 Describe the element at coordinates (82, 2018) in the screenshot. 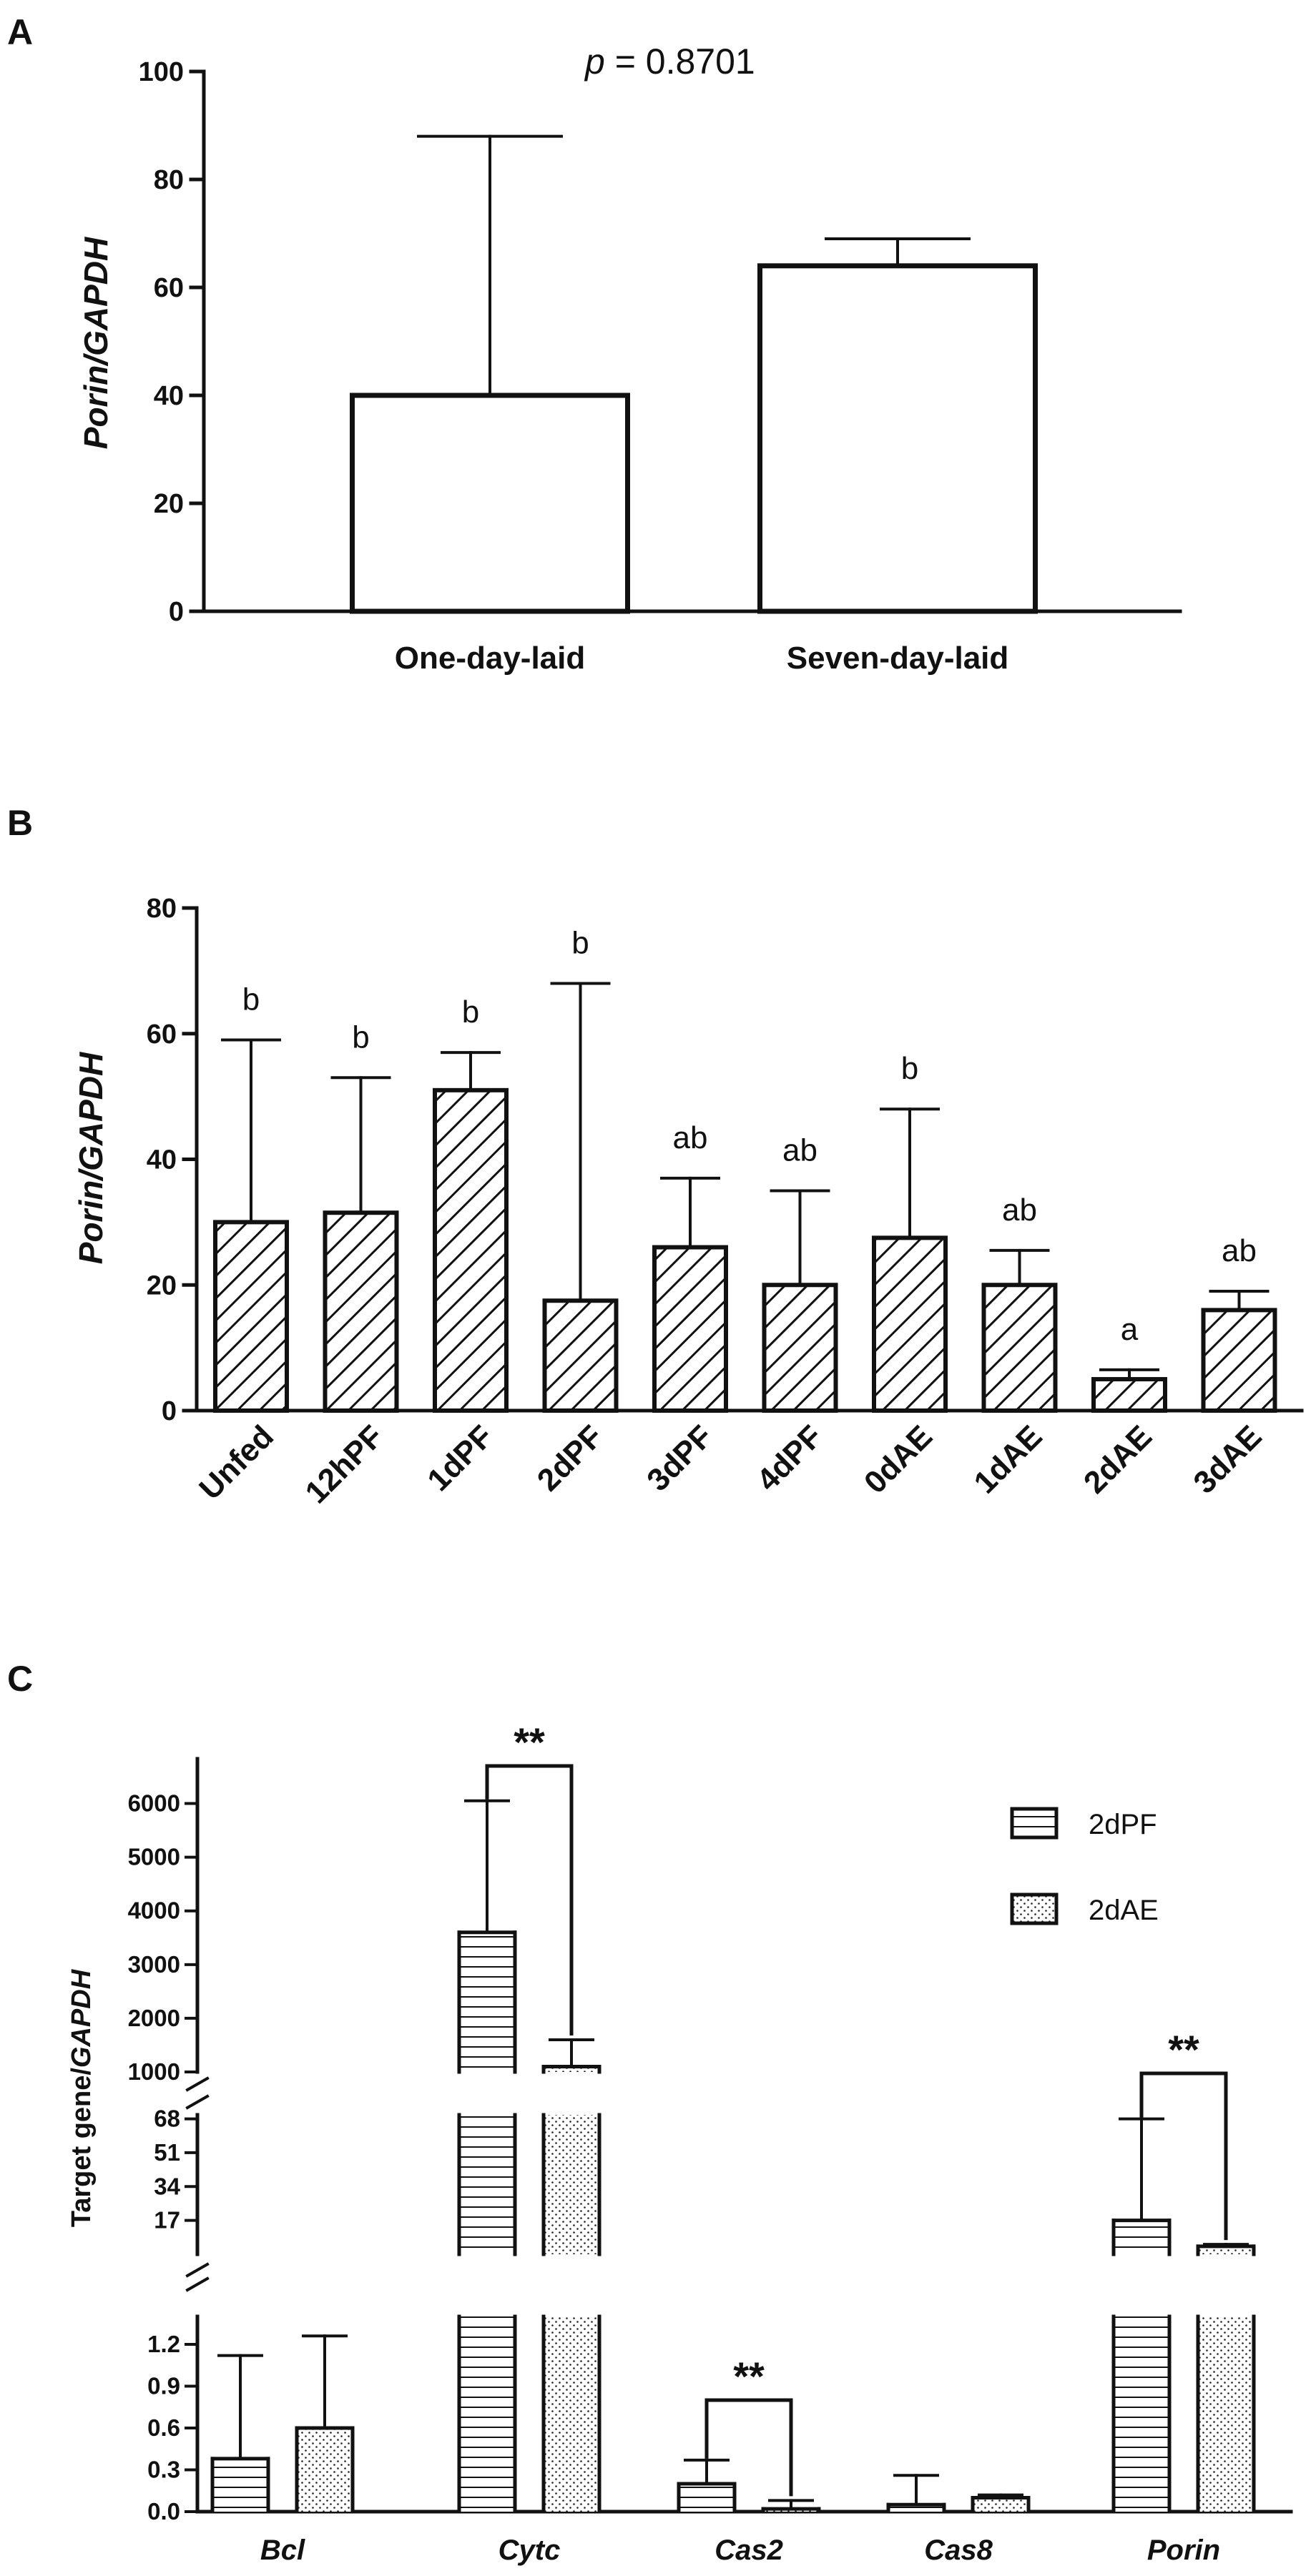

I see `y-label-italic: GAPDH` at that location.